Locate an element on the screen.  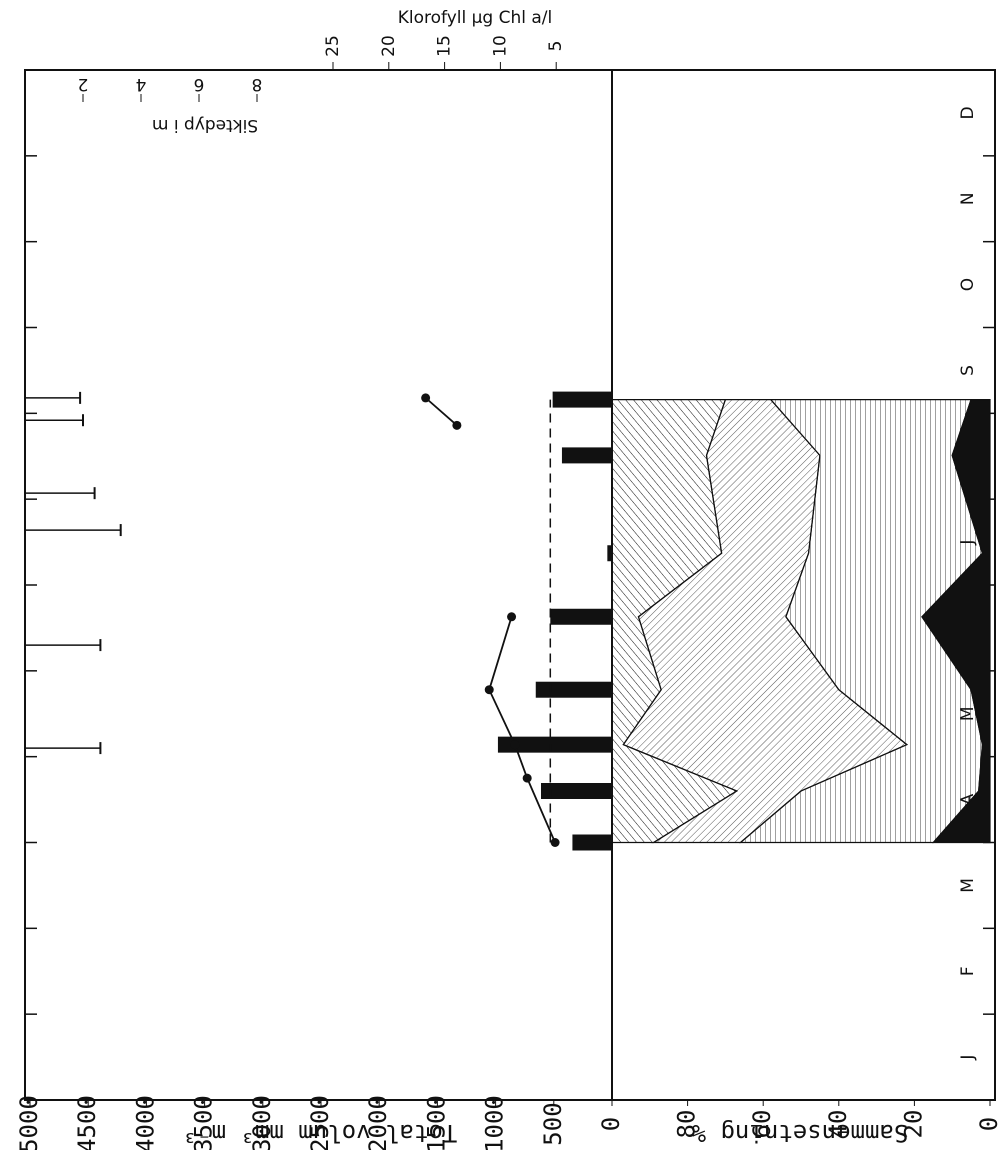
month-label: S is located at coordinates (968, 370).